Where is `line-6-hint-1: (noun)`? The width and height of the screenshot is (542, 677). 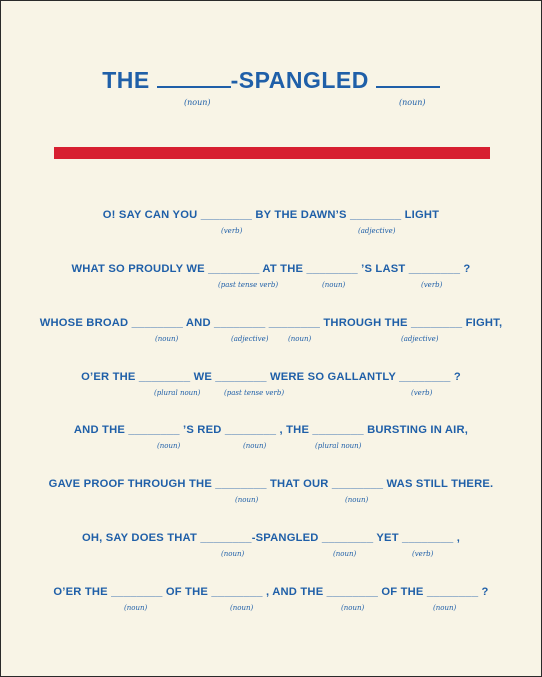
line-6-hint-1: (noun) is located at coordinates (247, 500).